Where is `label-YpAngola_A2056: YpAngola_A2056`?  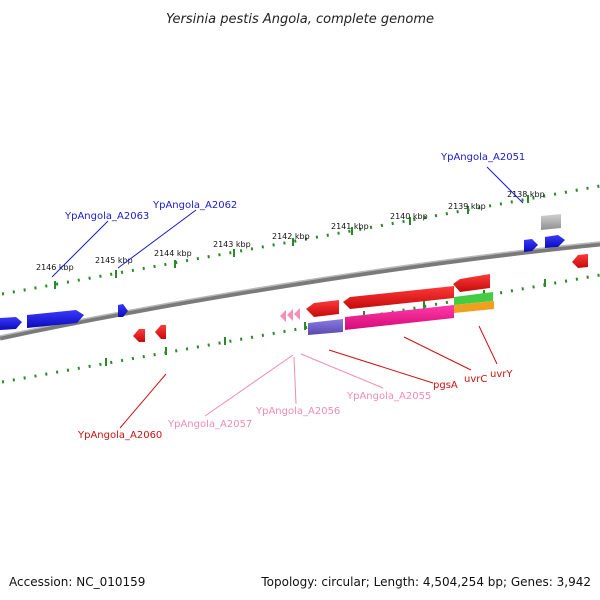 label-YpAngola_A2056: YpAngola_A2056 is located at coordinates (297, 411).